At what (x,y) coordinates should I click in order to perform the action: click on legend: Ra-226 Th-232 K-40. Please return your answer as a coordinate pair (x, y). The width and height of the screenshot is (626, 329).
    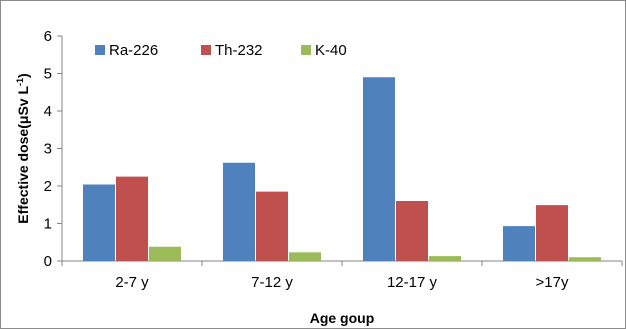
    Looking at the image, I should click on (221, 50).